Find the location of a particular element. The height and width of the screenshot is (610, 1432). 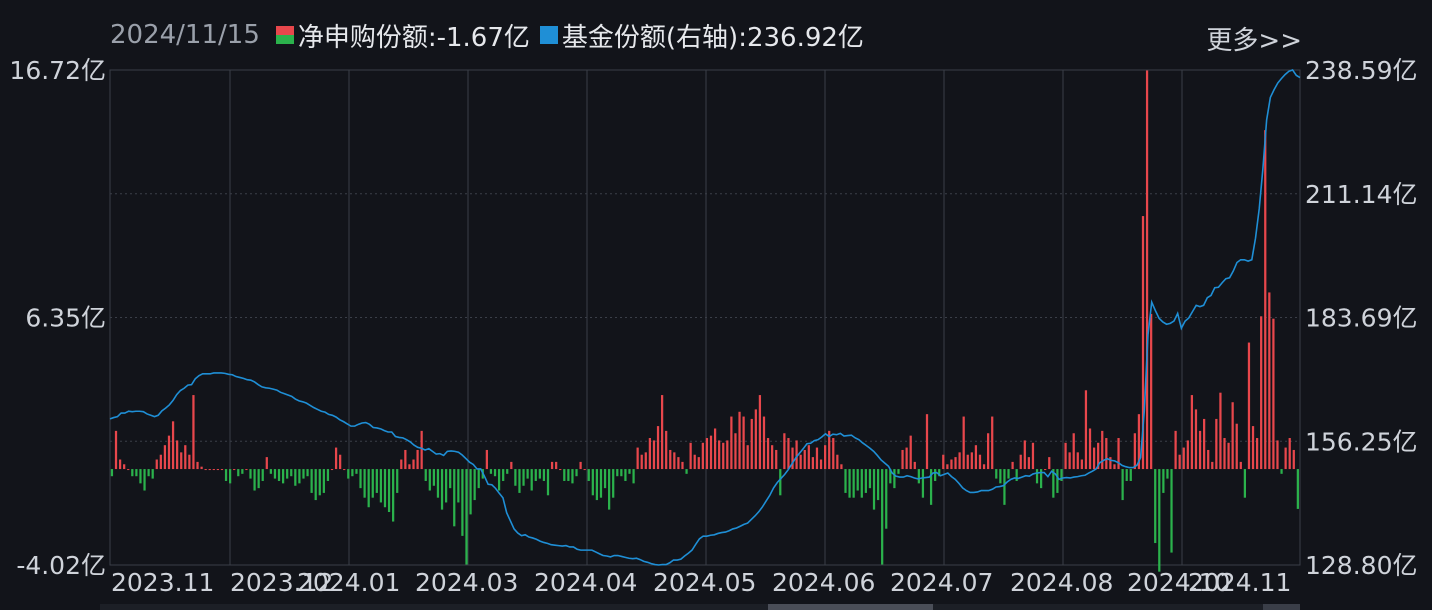

legend-fund-share-text: 基金份额(右轴):236.92亿 is located at coordinates (712, 37).